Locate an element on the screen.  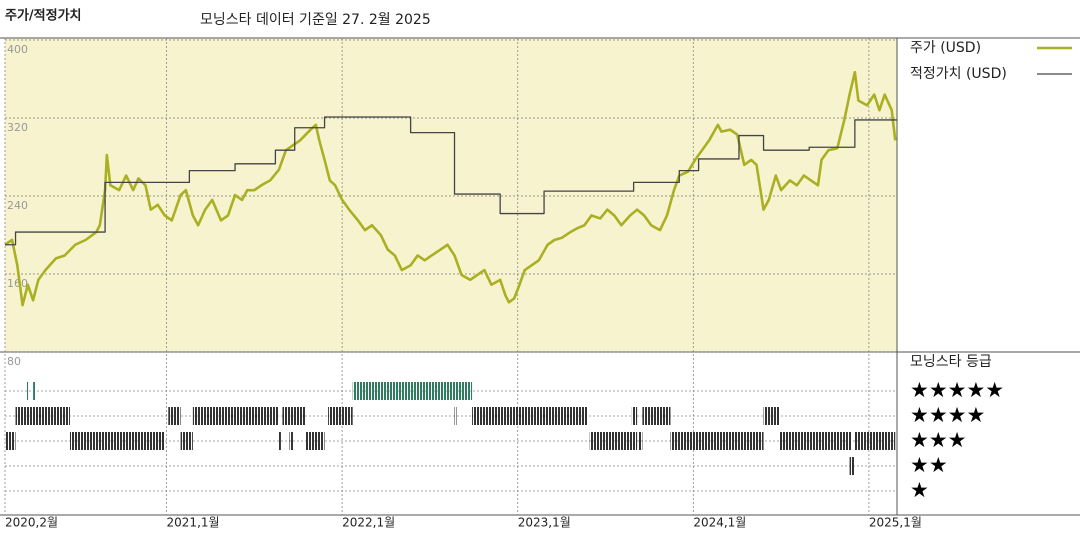
rating-row-label: ★★★★ is located at coordinates (947, 415).